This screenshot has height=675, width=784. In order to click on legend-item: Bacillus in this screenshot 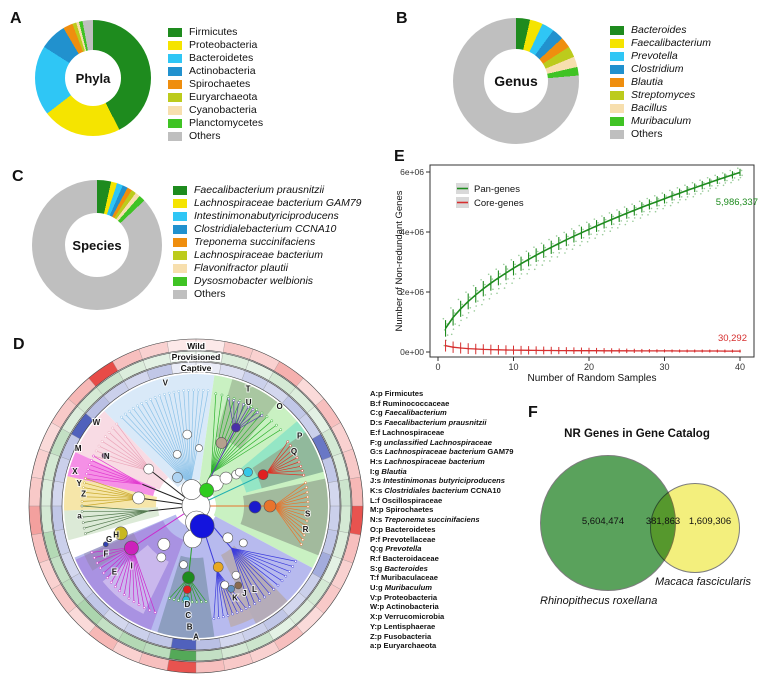, I will do `click(660, 108)`.